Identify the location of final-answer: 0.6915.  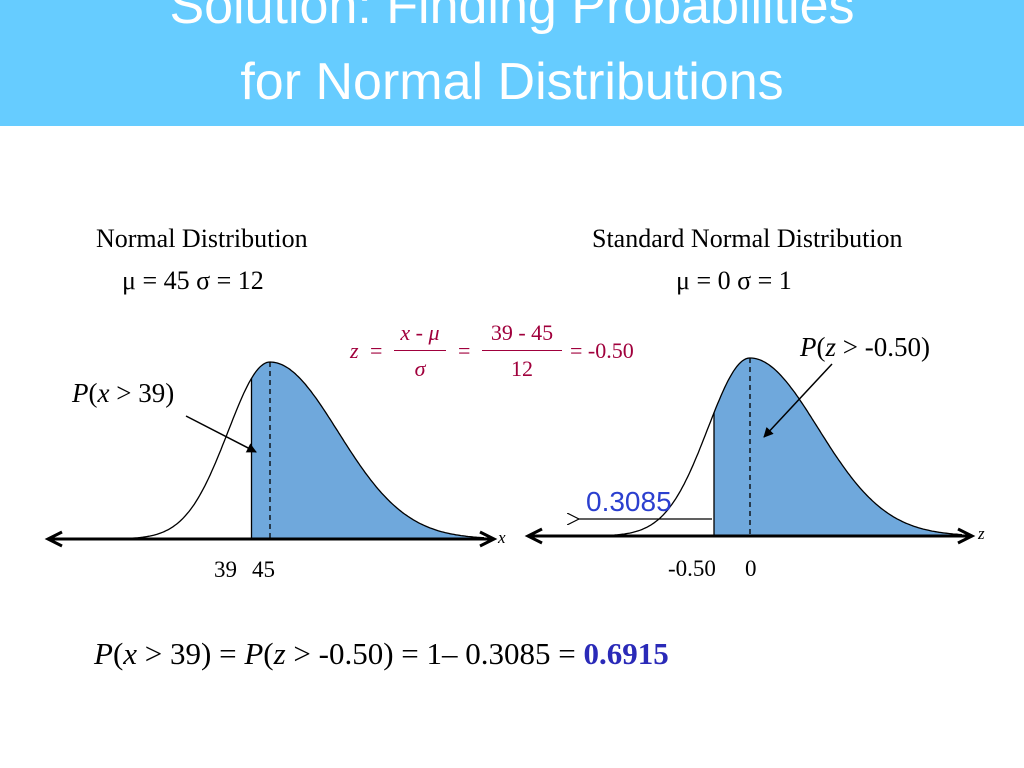
(626, 653).